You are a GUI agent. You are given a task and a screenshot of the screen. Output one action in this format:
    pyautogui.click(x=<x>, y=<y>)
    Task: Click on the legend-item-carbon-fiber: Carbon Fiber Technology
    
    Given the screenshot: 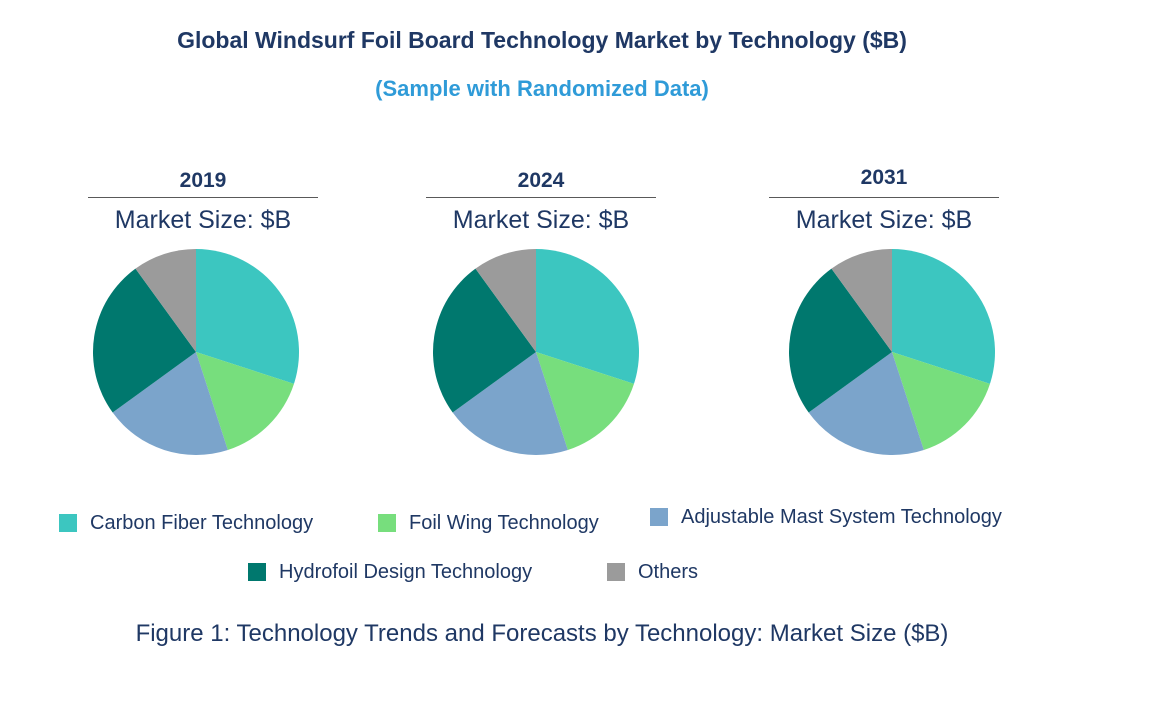 What is the action you would take?
    pyautogui.click(x=186, y=523)
    